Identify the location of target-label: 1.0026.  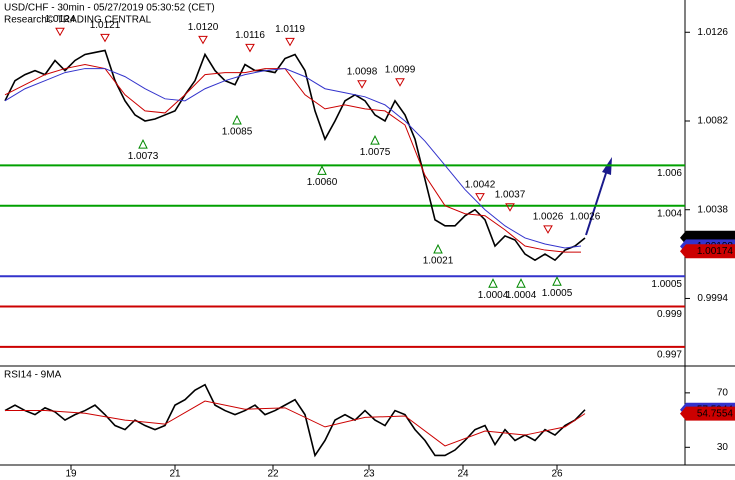
(585, 217).